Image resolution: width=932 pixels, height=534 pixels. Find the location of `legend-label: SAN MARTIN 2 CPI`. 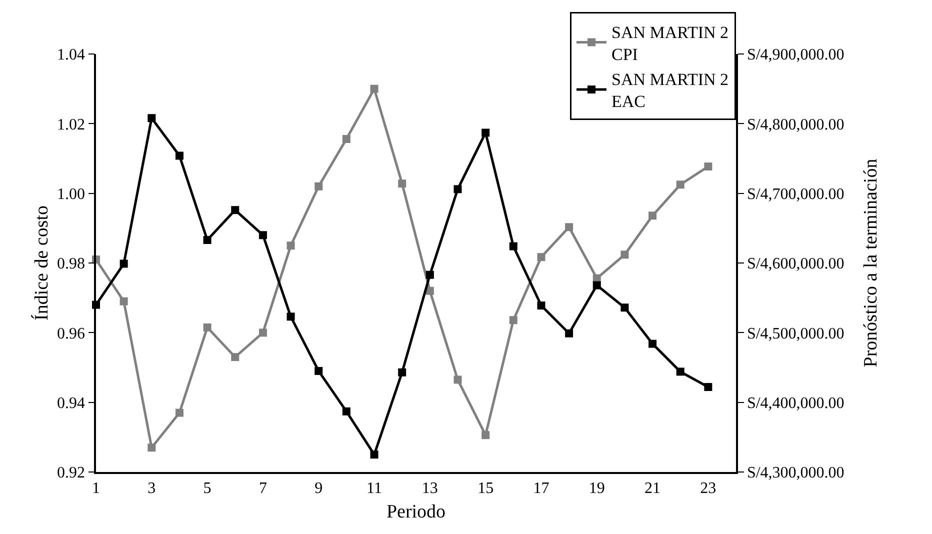

legend-label: SAN MARTIN 2 CPI is located at coordinates (670, 43).